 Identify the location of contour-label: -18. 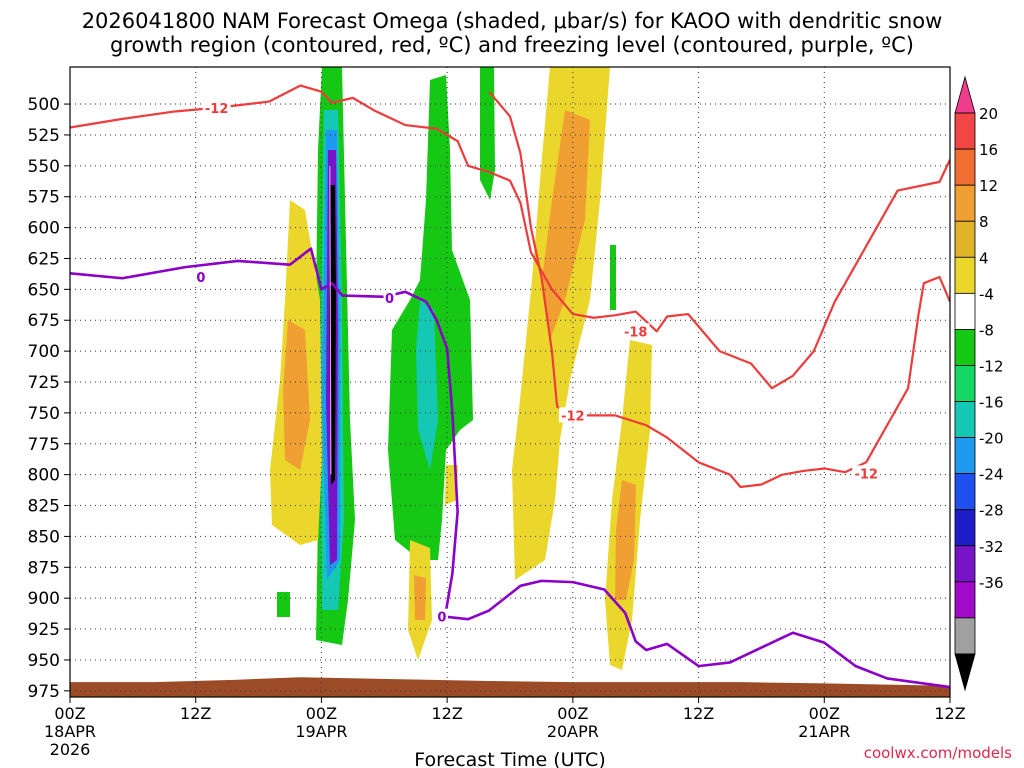
(636, 332).